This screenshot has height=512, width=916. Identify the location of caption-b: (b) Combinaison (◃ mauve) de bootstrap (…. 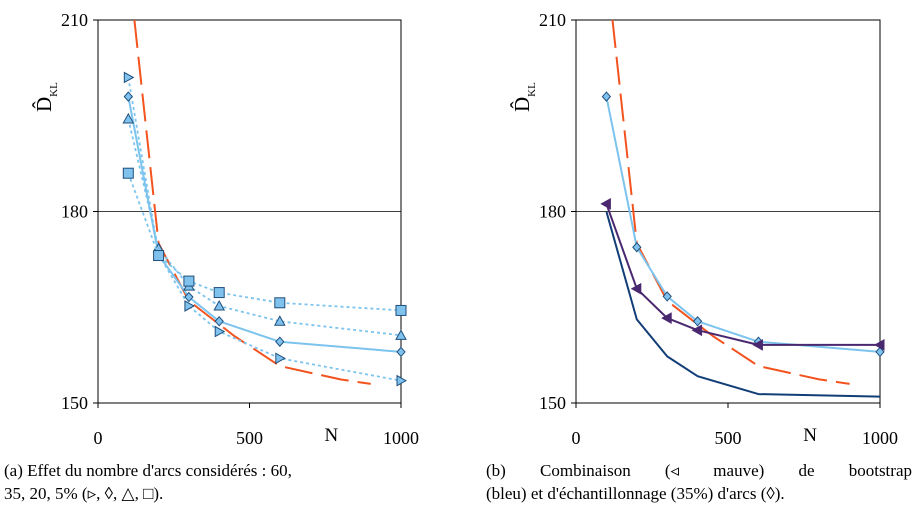
(699, 482).